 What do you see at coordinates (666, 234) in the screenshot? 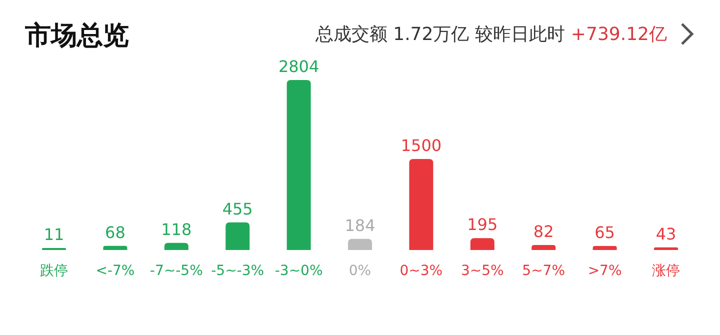
I see `data-label: 43` at bounding box center [666, 234].